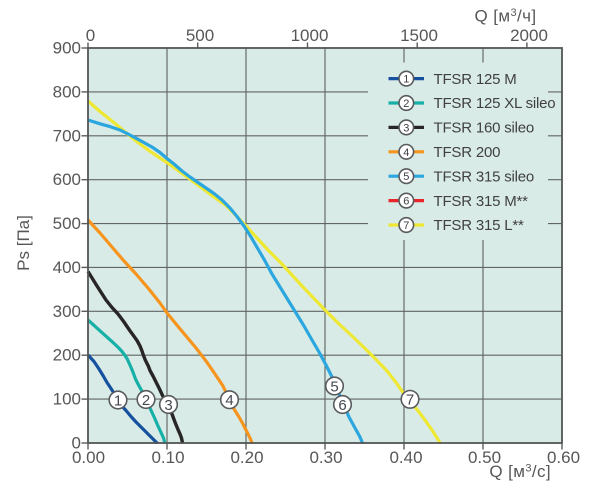 The width and height of the screenshot is (600, 498). I want to click on svg-text: 800, so click(67, 91).